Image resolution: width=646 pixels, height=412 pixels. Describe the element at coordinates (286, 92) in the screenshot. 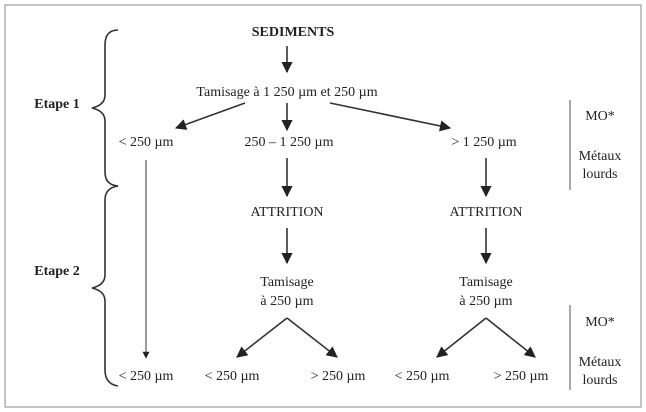

I see `node-label: Tamisage à 1 250 µm et 250 µm` at that location.